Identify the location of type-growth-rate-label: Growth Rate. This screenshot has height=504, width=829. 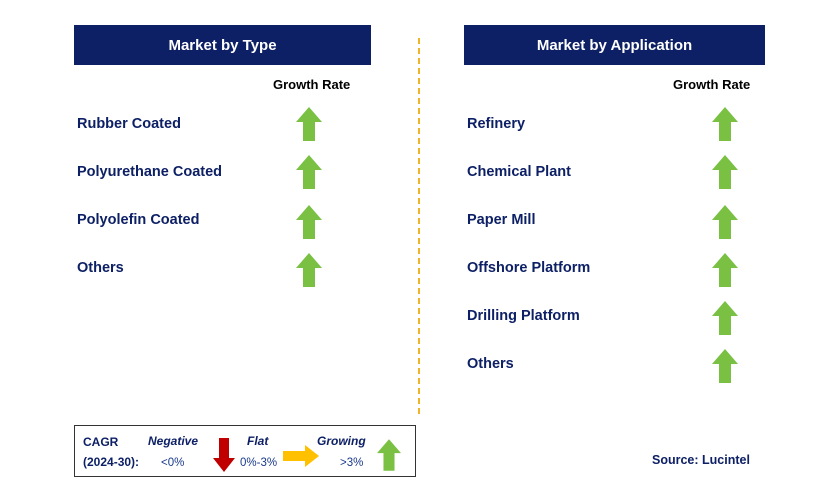
(312, 84).